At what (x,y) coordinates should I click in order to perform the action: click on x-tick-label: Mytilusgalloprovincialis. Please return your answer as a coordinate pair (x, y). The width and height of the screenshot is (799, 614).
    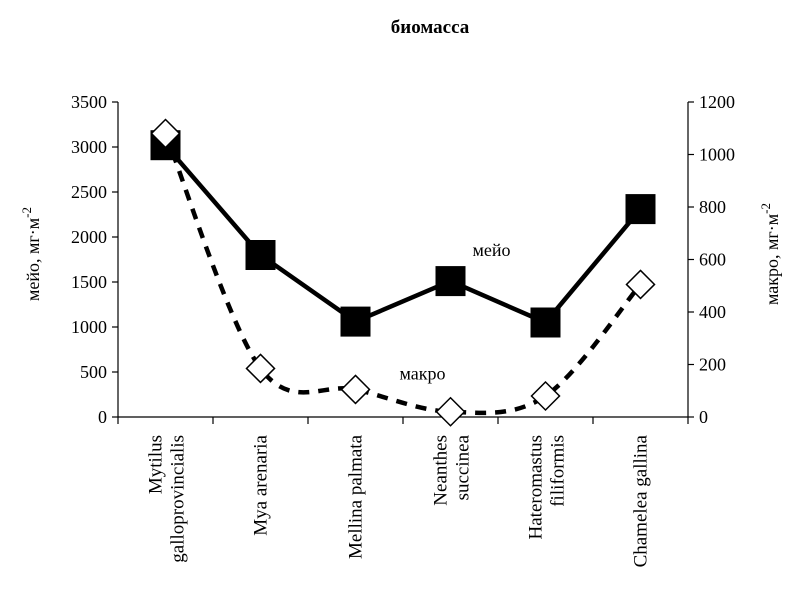
    Looking at the image, I should click on (167, 499).